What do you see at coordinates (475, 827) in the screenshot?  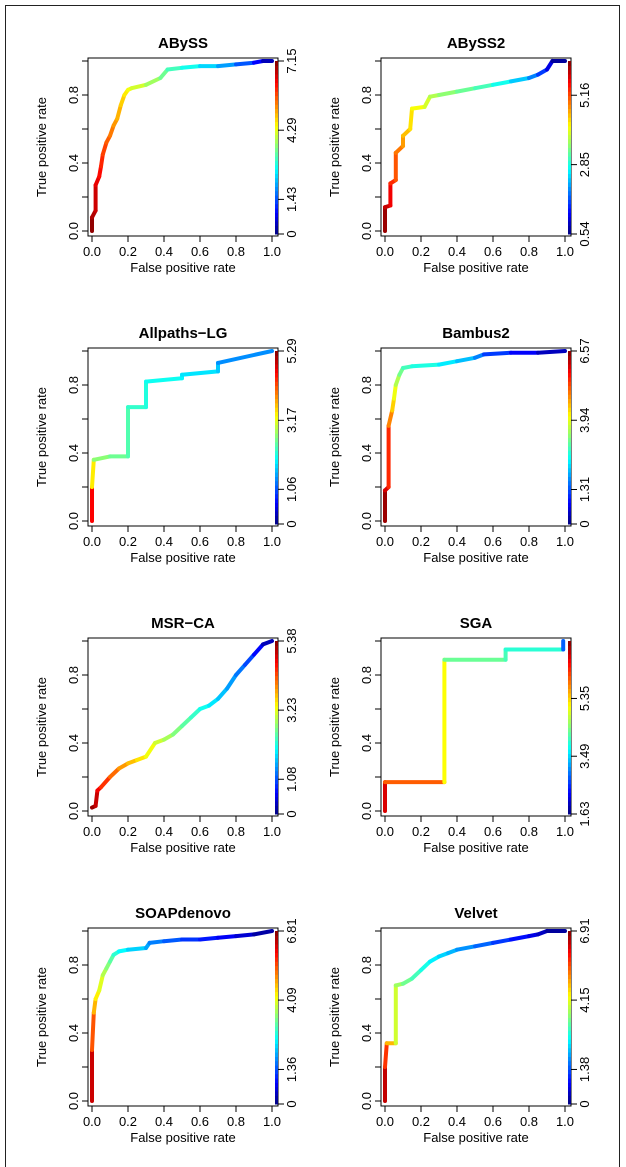 I see `x-axis: 0.0 0.2 0.4 0.6 0.8 1.0` at bounding box center [475, 827].